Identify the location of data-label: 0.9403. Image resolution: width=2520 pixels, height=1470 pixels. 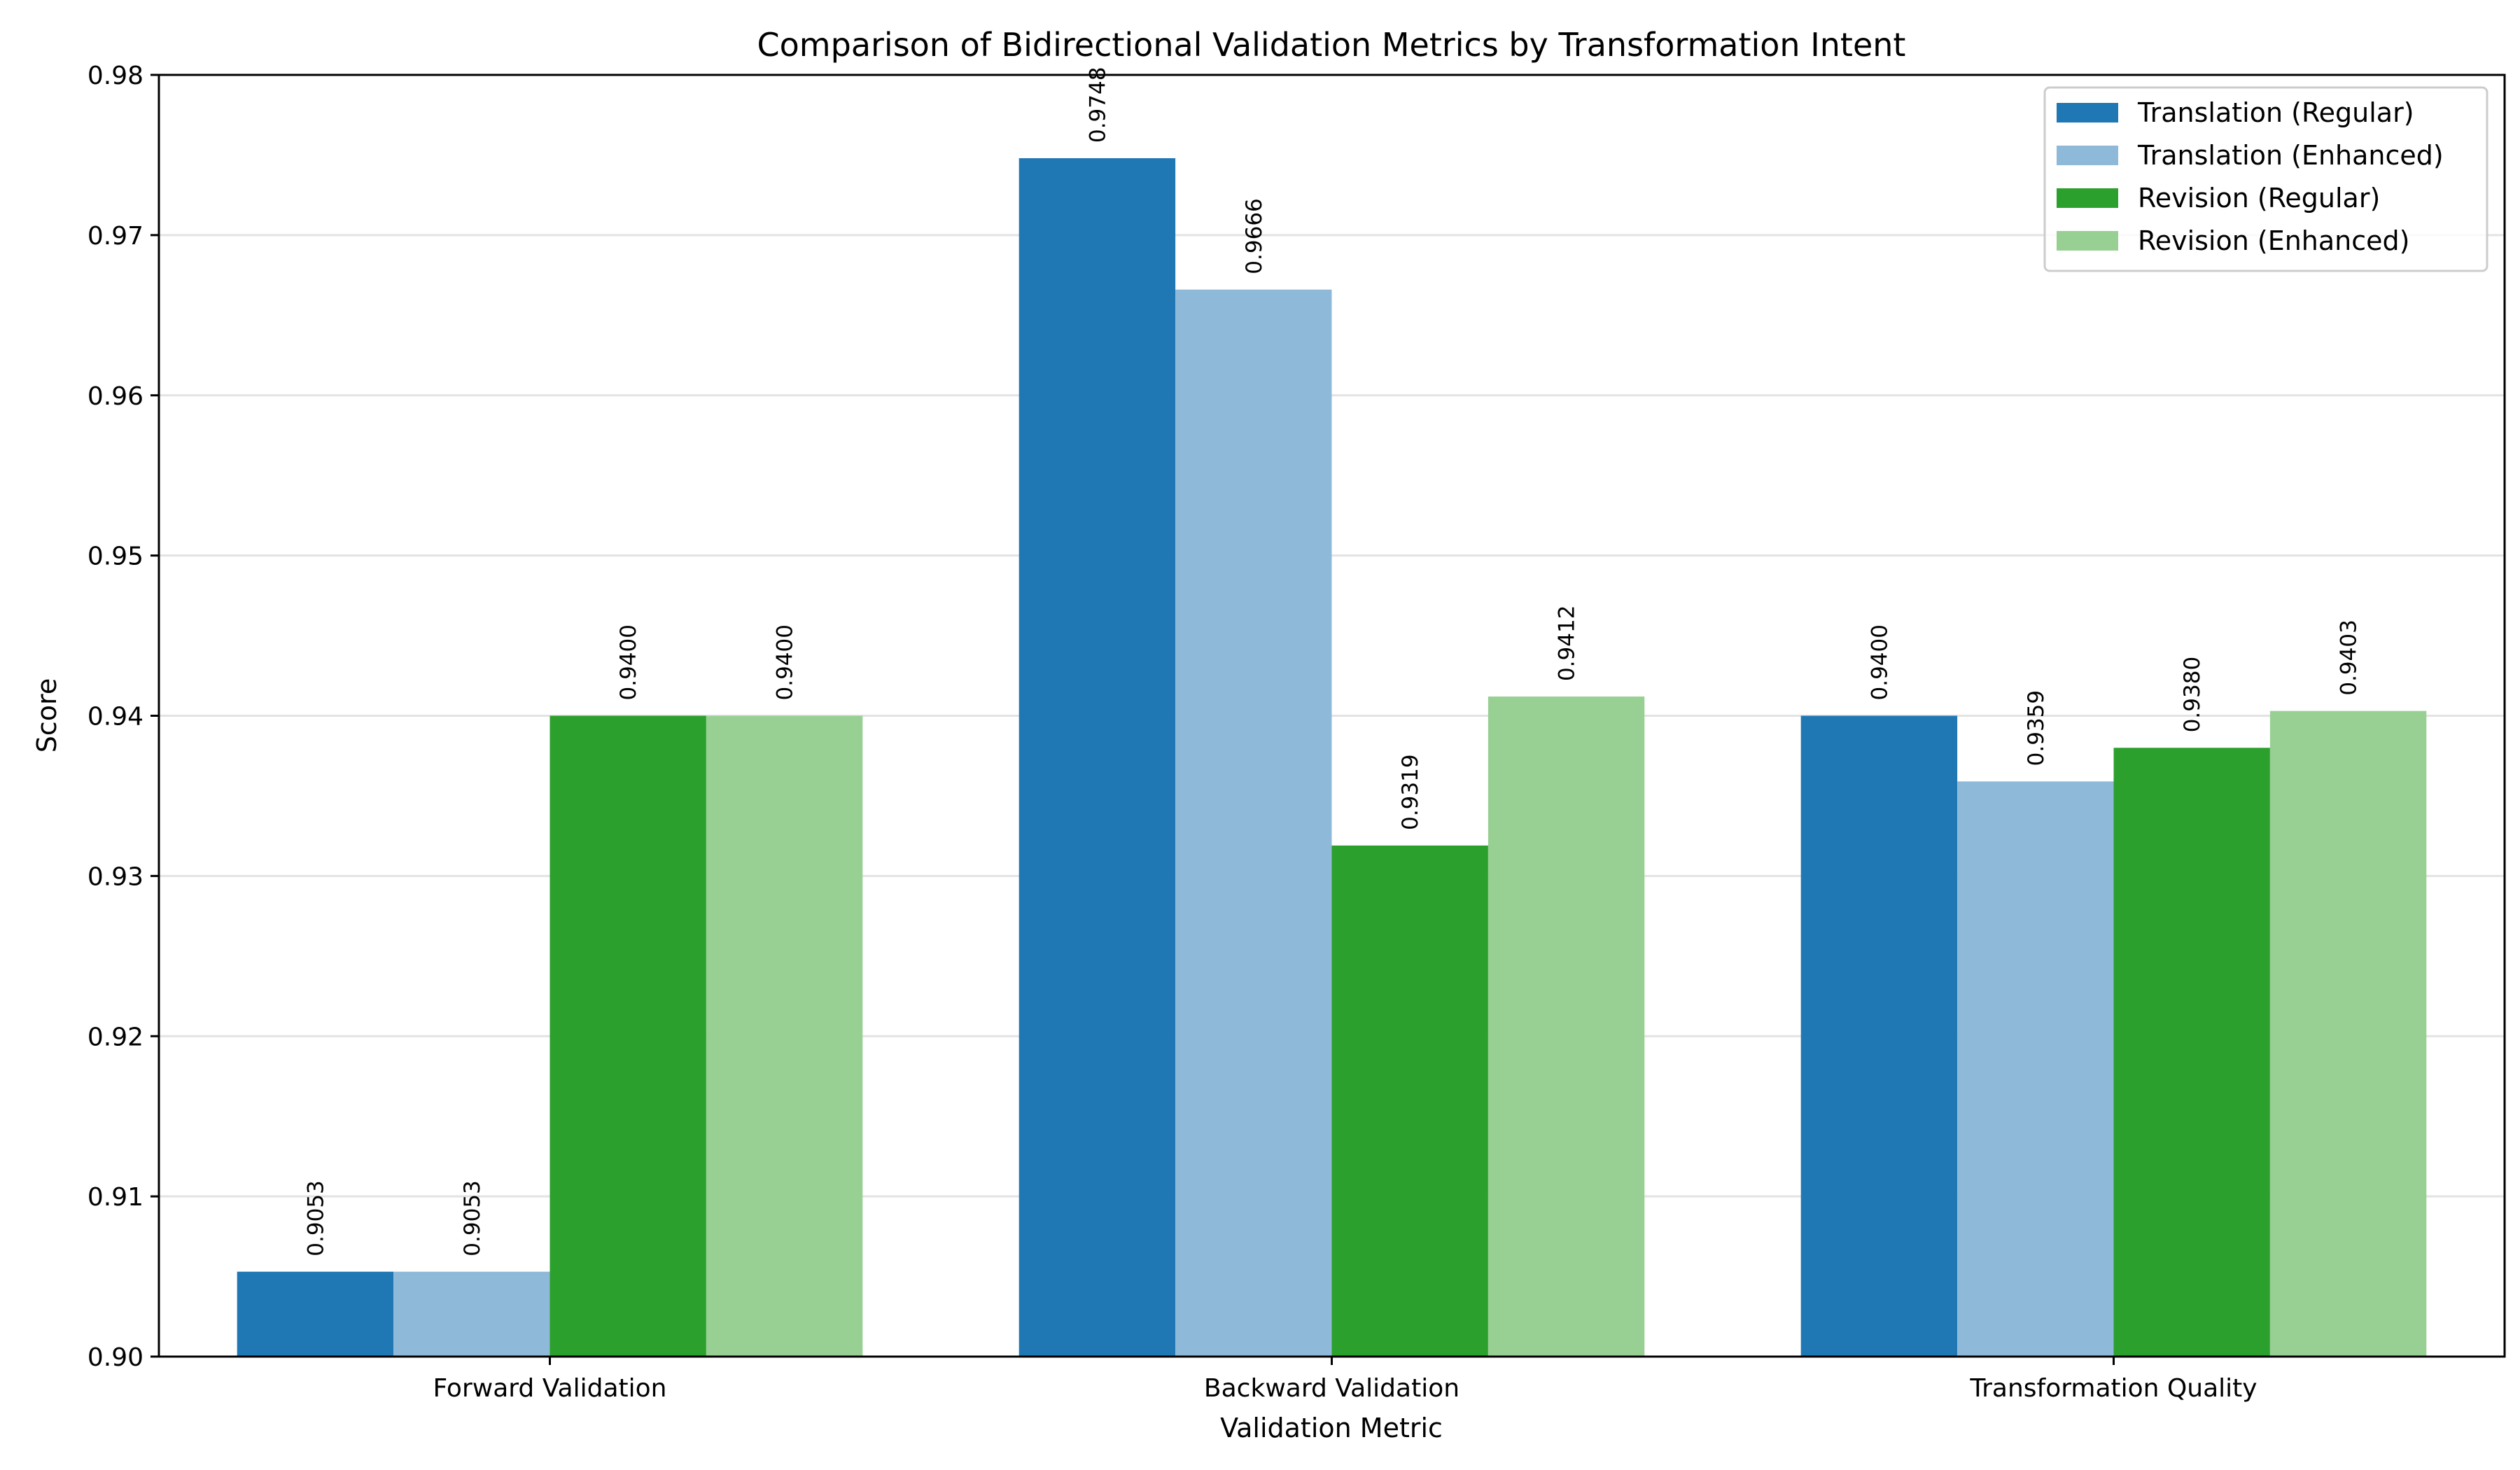
(2349, 657).